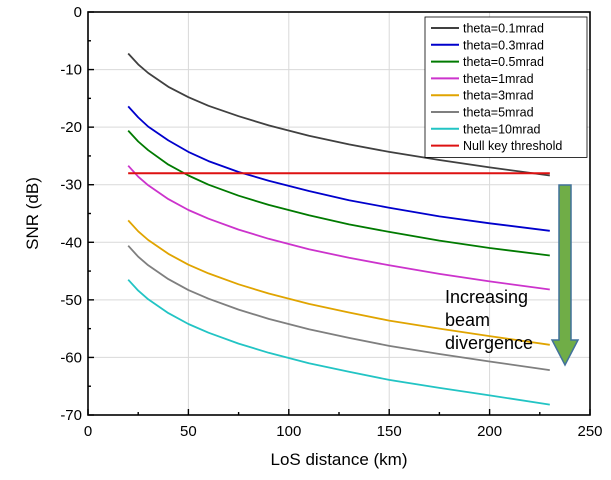 Image resolution: width=611 pixels, height=480 pixels. I want to click on legend-label: theta=0.5mrad, so click(503, 62).